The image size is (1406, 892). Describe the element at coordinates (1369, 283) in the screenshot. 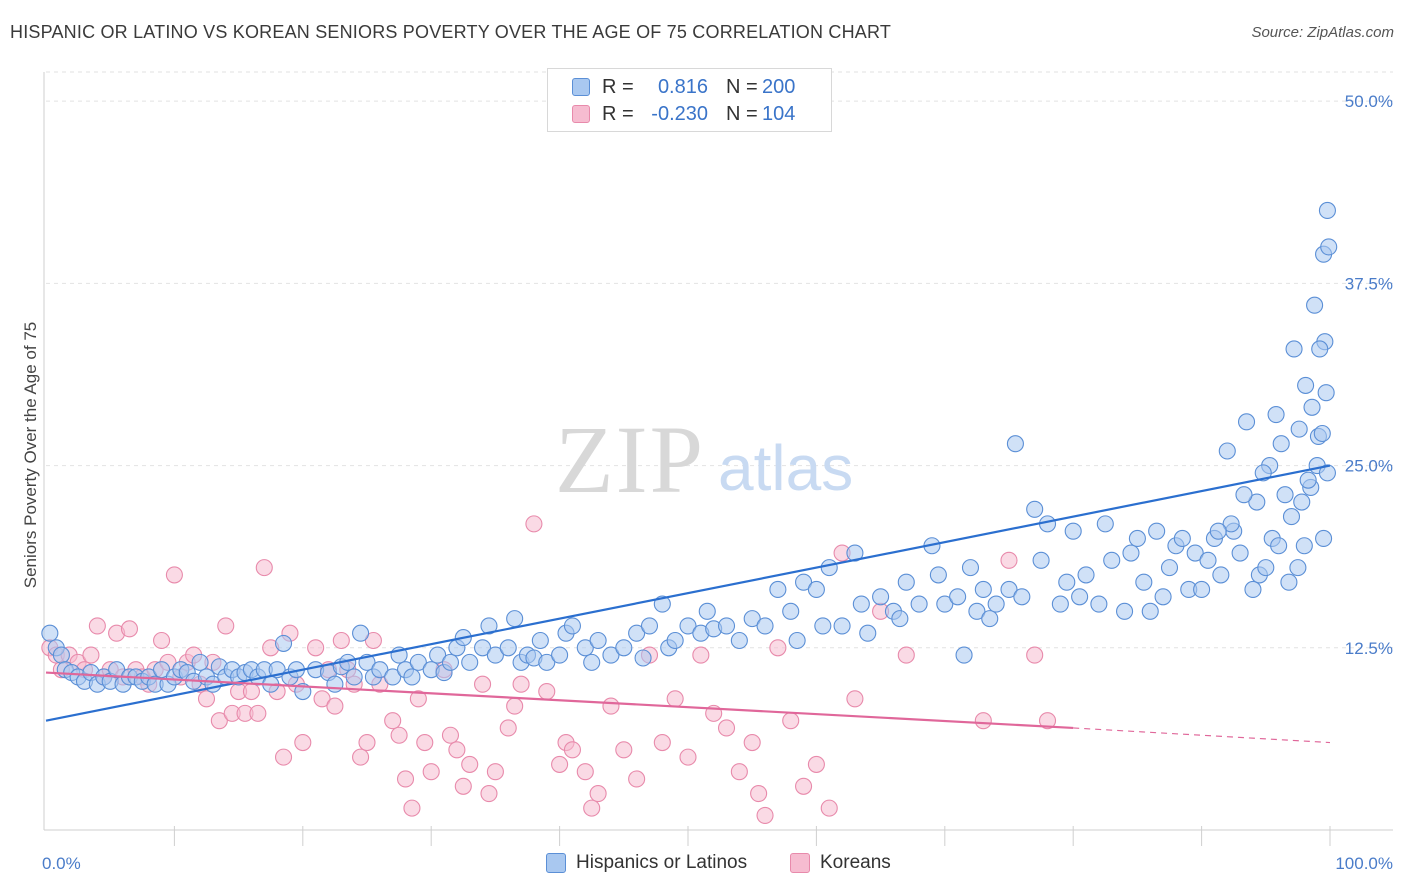

I see `y-tick-label: 37.5%` at that location.